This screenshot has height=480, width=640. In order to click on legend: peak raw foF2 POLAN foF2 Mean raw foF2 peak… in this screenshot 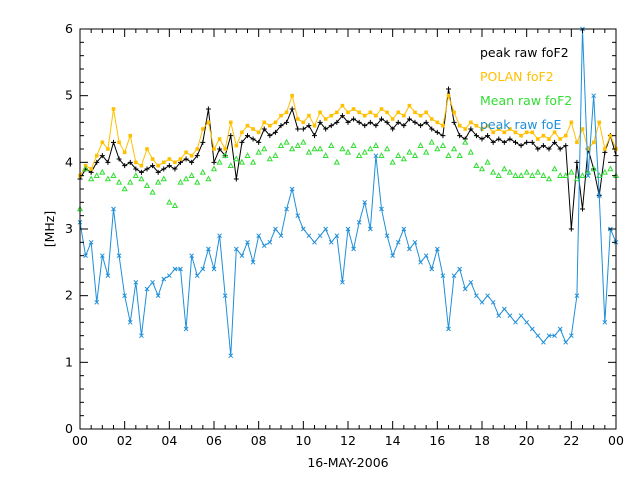, I will do `click(526, 88)`.